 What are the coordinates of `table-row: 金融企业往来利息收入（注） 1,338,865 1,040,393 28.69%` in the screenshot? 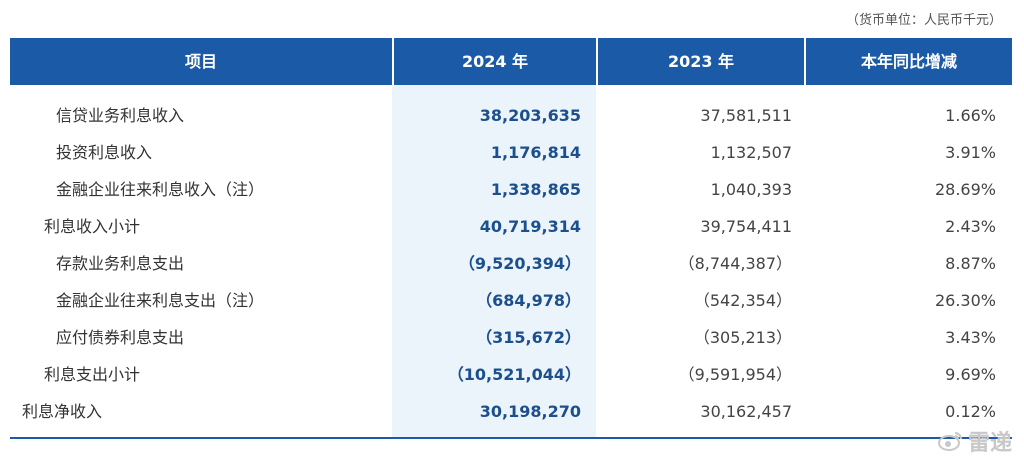 It's located at (511, 189).